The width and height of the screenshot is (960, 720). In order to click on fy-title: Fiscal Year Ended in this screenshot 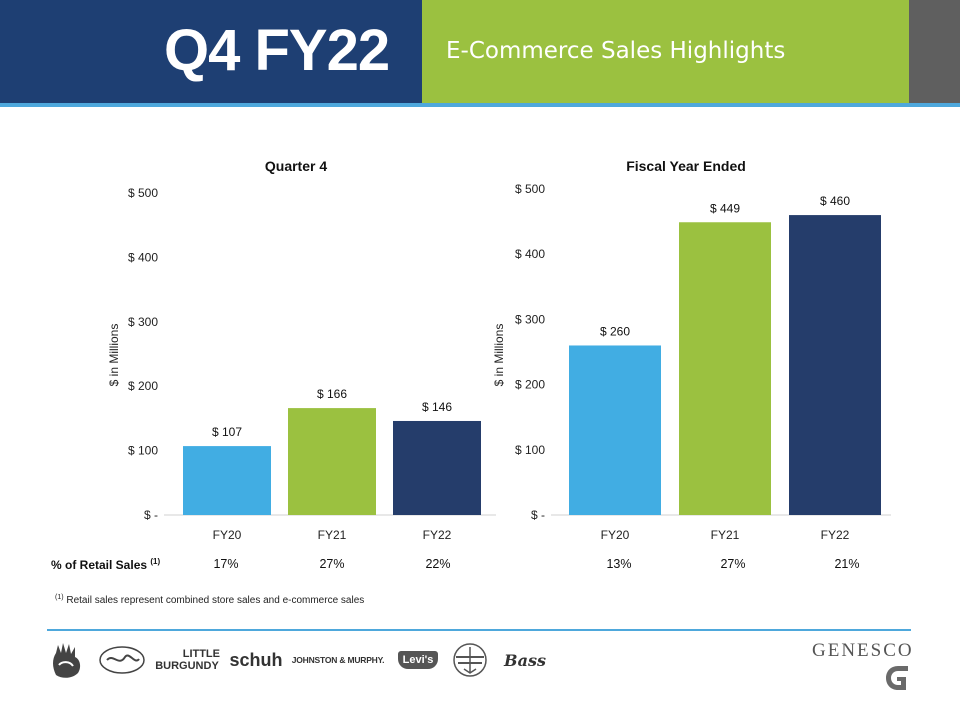, I will do `click(686, 166)`.